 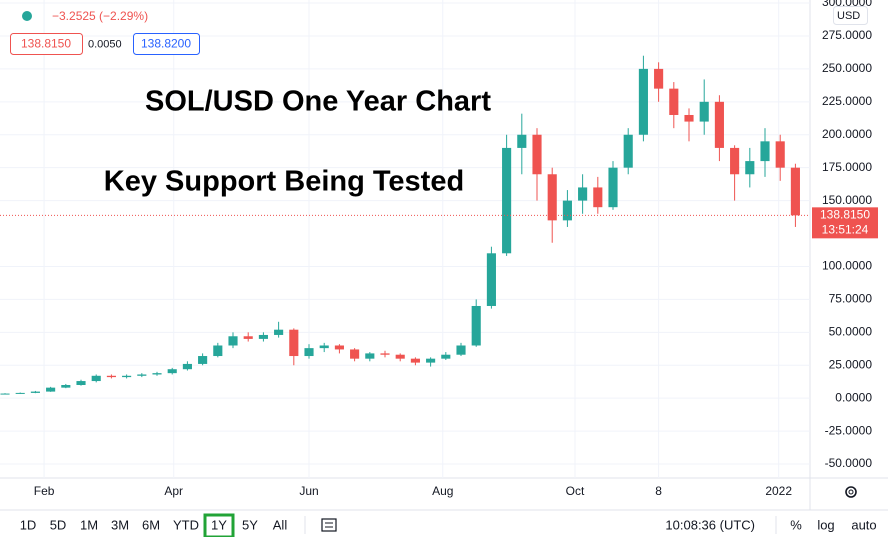 What do you see at coordinates (847, 134) in the screenshot?
I see `y-tick-label: 200.0000` at bounding box center [847, 134].